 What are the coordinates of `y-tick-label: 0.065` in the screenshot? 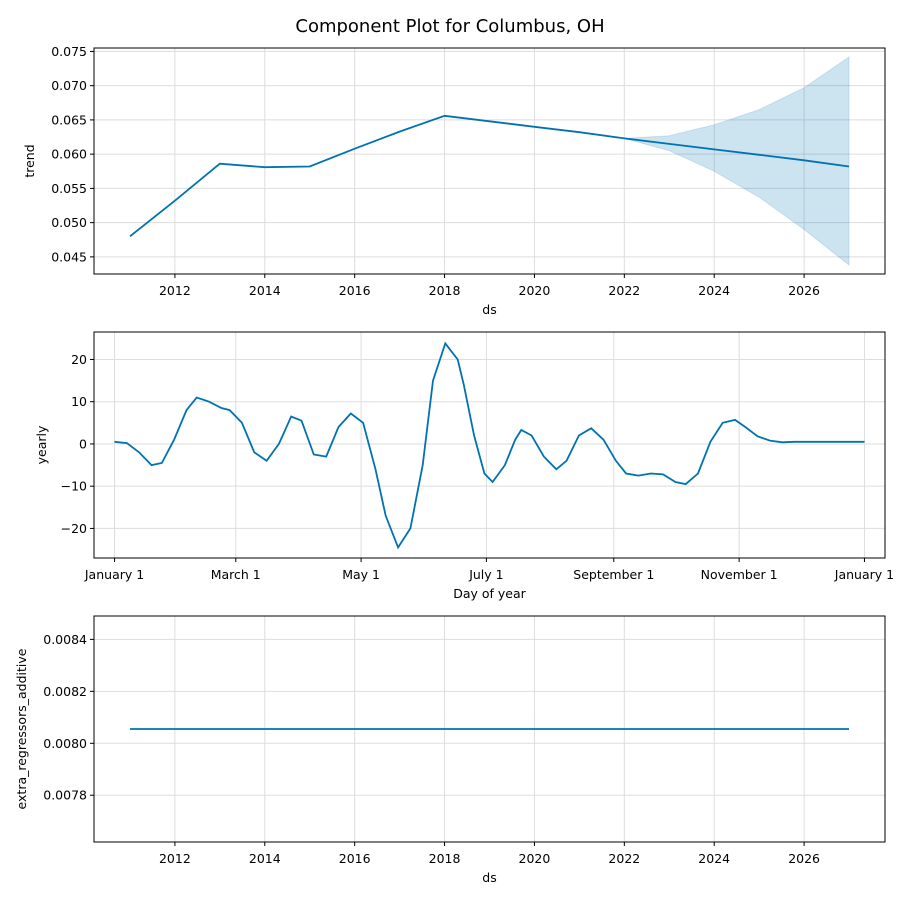 It's located at (69, 119).